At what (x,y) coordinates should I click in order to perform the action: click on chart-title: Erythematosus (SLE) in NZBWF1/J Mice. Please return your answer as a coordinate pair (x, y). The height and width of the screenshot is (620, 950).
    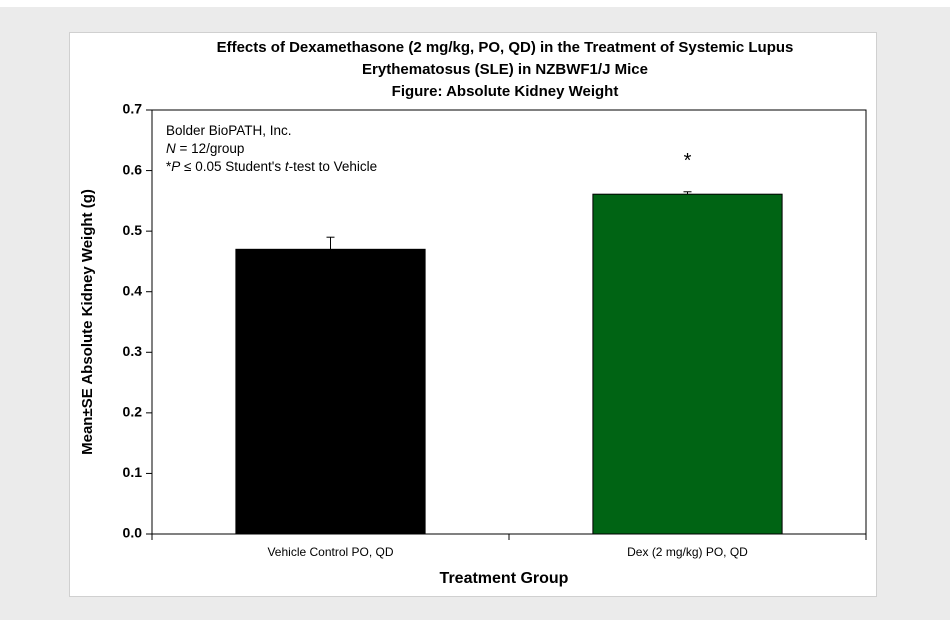
    Looking at the image, I should click on (505, 69).